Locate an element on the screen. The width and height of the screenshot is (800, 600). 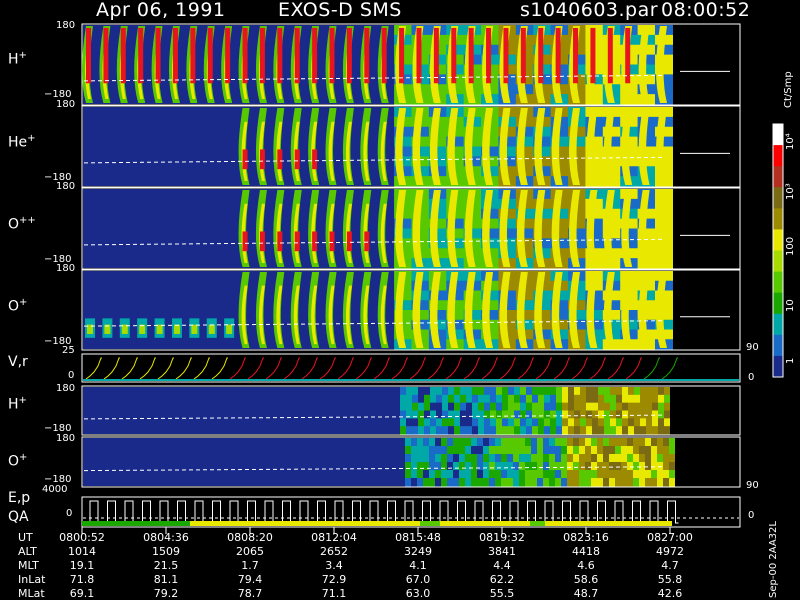
table-cell: 4.7 is located at coordinates (670, 565).